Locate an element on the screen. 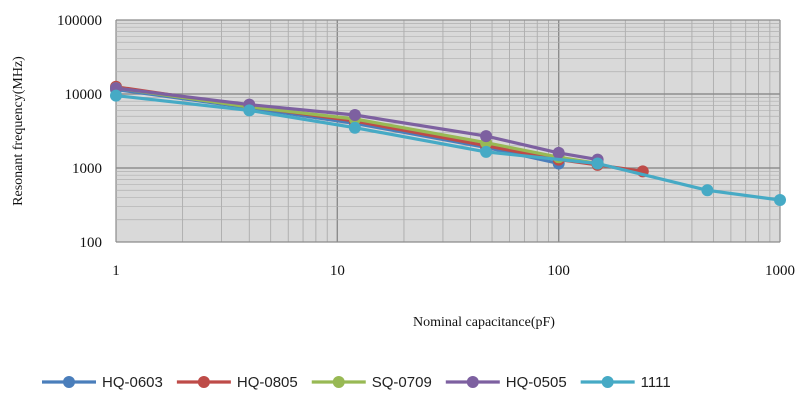  y-axis-label: Resonant frequency(MHz) is located at coordinates (18, 131).